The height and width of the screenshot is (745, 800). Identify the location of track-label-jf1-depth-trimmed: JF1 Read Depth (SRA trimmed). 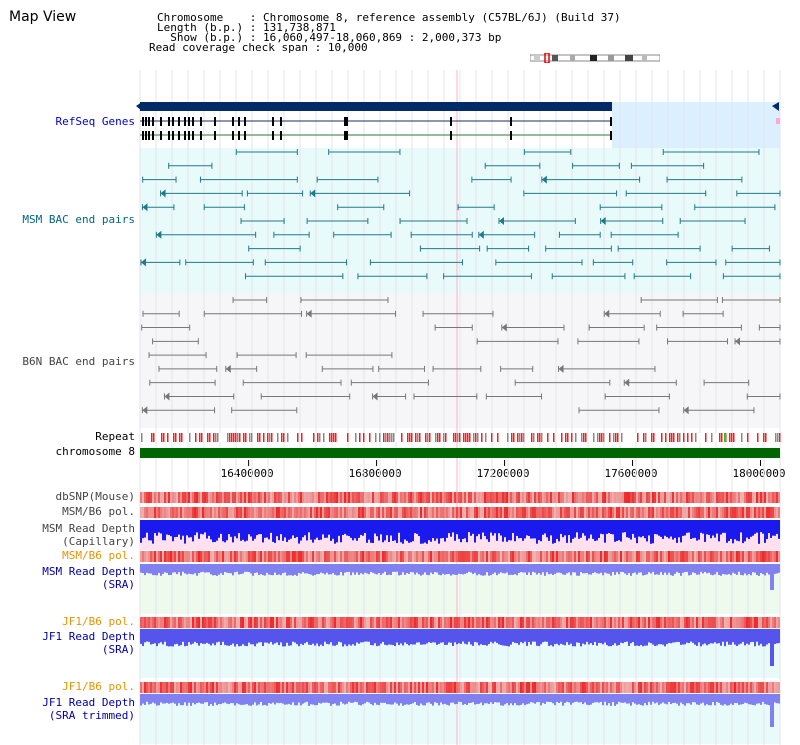
(88, 709).